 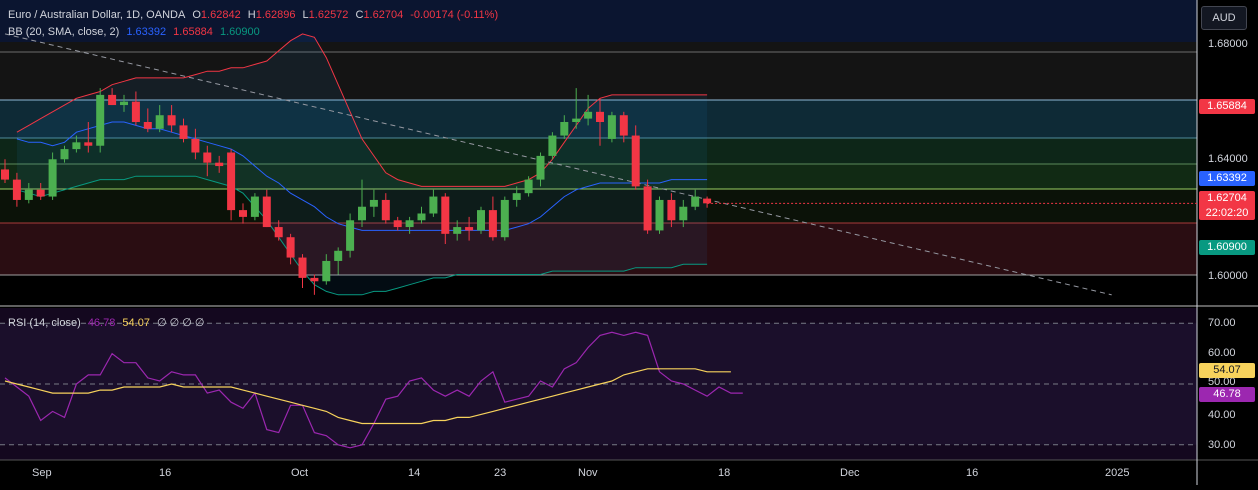 What do you see at coordinates (588, 473) in the screenshot?
I see `time-axis-label: Nov` at bounding box center [588, 473].